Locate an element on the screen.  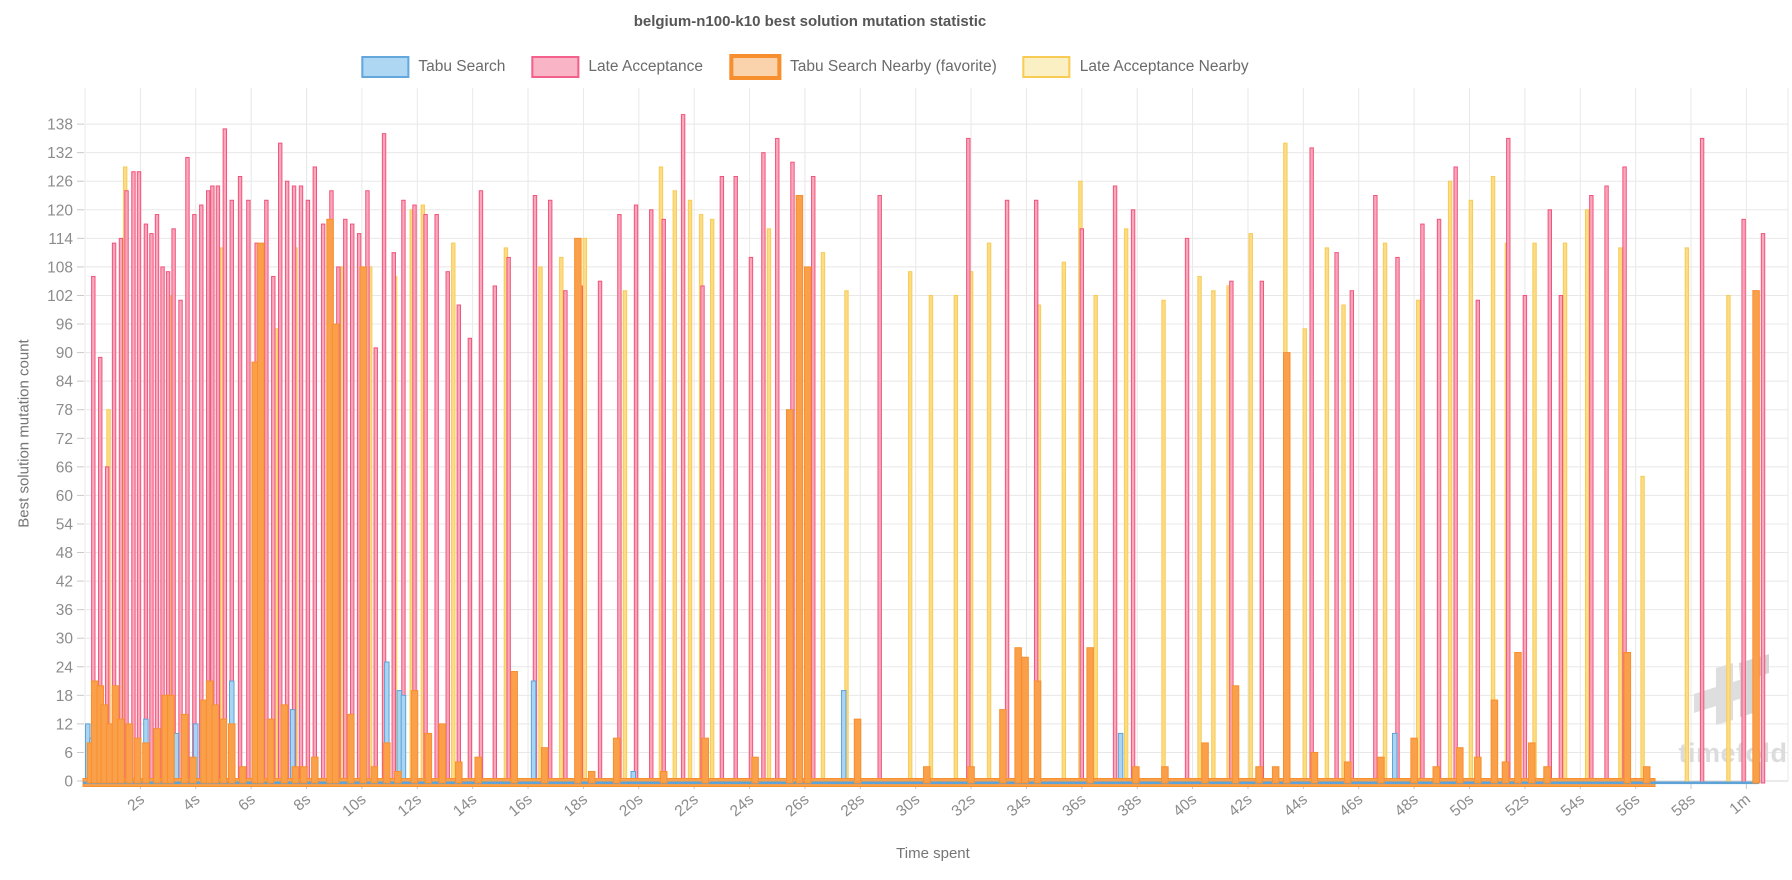
svg-text: 42 is located at coordinates (64, 582).